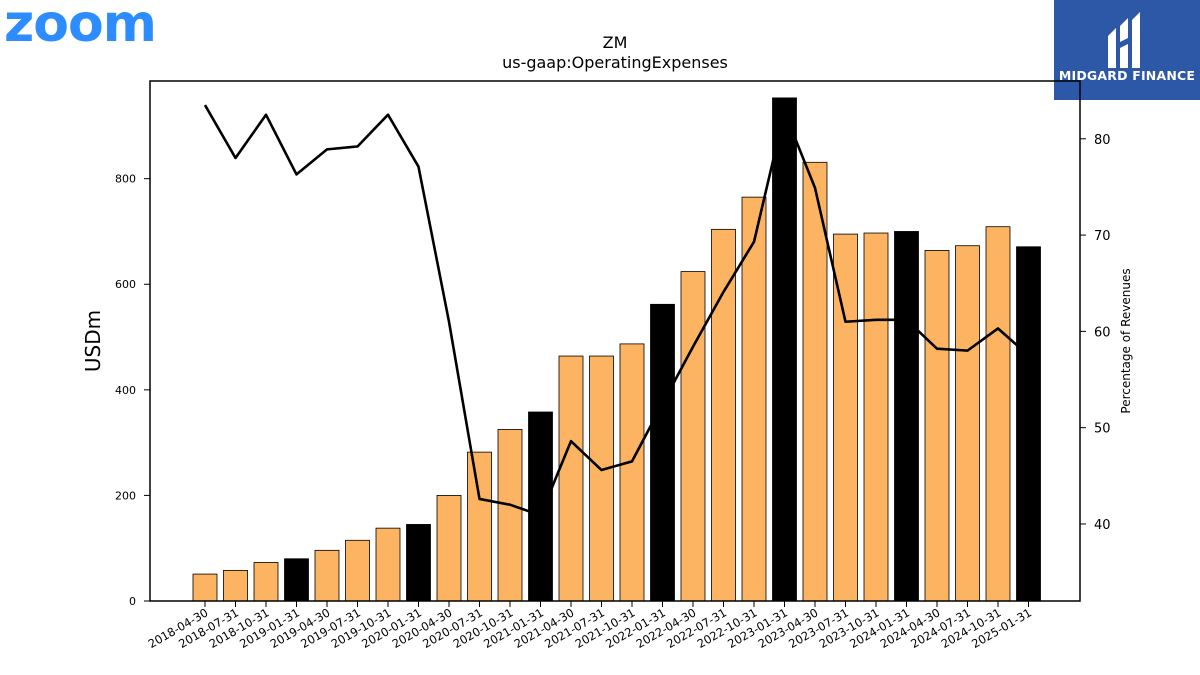 The height and width of the screenshot is (675, 1200). What do you see at coordinates (1126, 340) in the screenshot?
I see `y2-axis-label: Percentage of Revenues` at bounding box center [1126, 340].